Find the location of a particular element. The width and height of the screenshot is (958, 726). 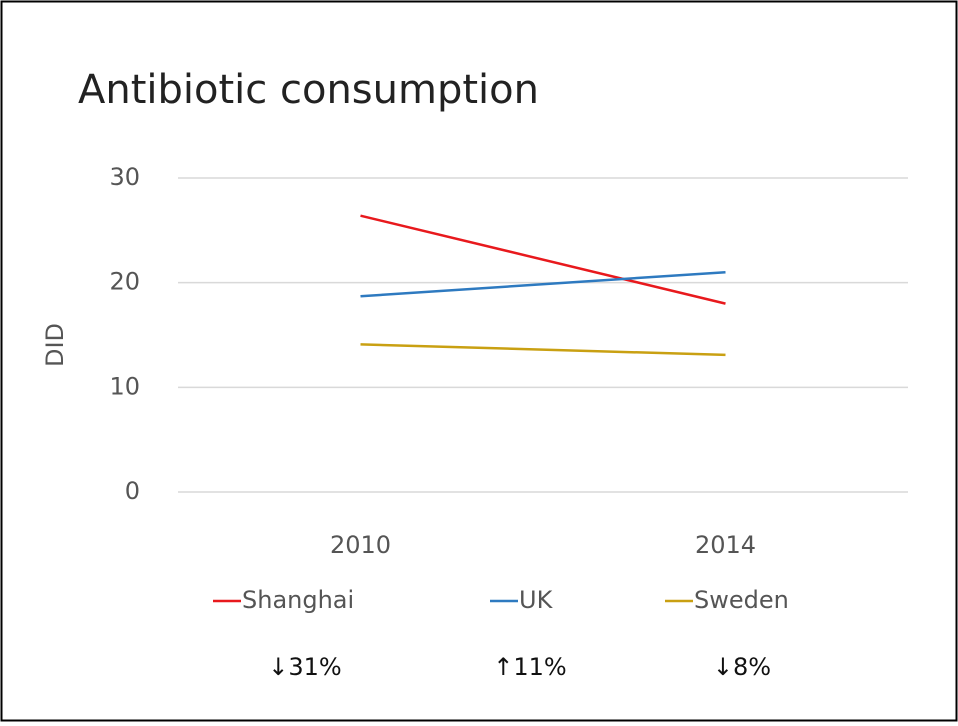

x-tick-label: 2010 is located at coordinates (360, 545).